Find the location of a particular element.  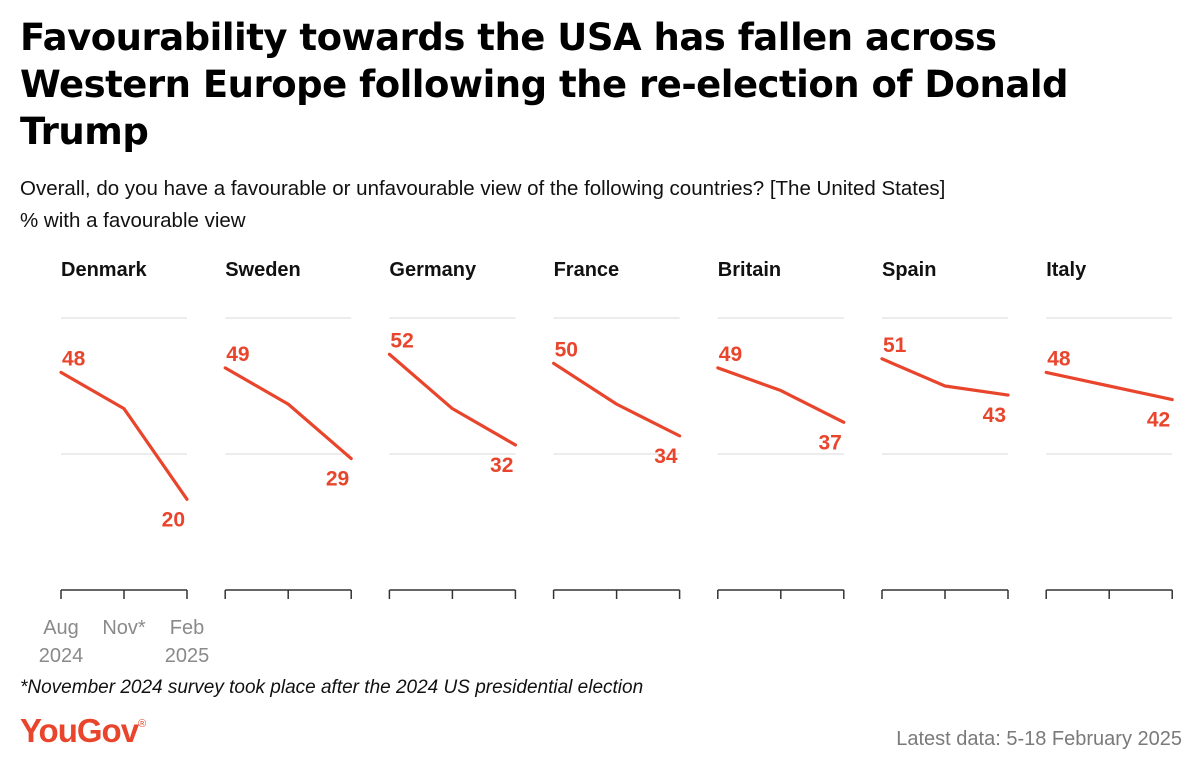

series-line-germany is located at coordinates (452, 399).